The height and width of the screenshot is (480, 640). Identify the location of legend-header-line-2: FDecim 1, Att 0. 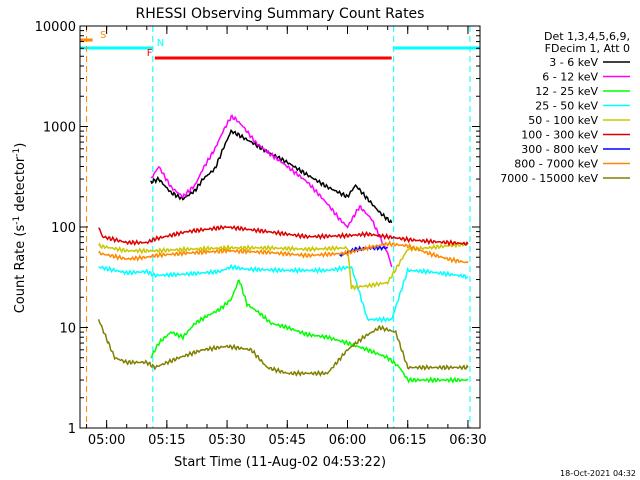
(587, 48).